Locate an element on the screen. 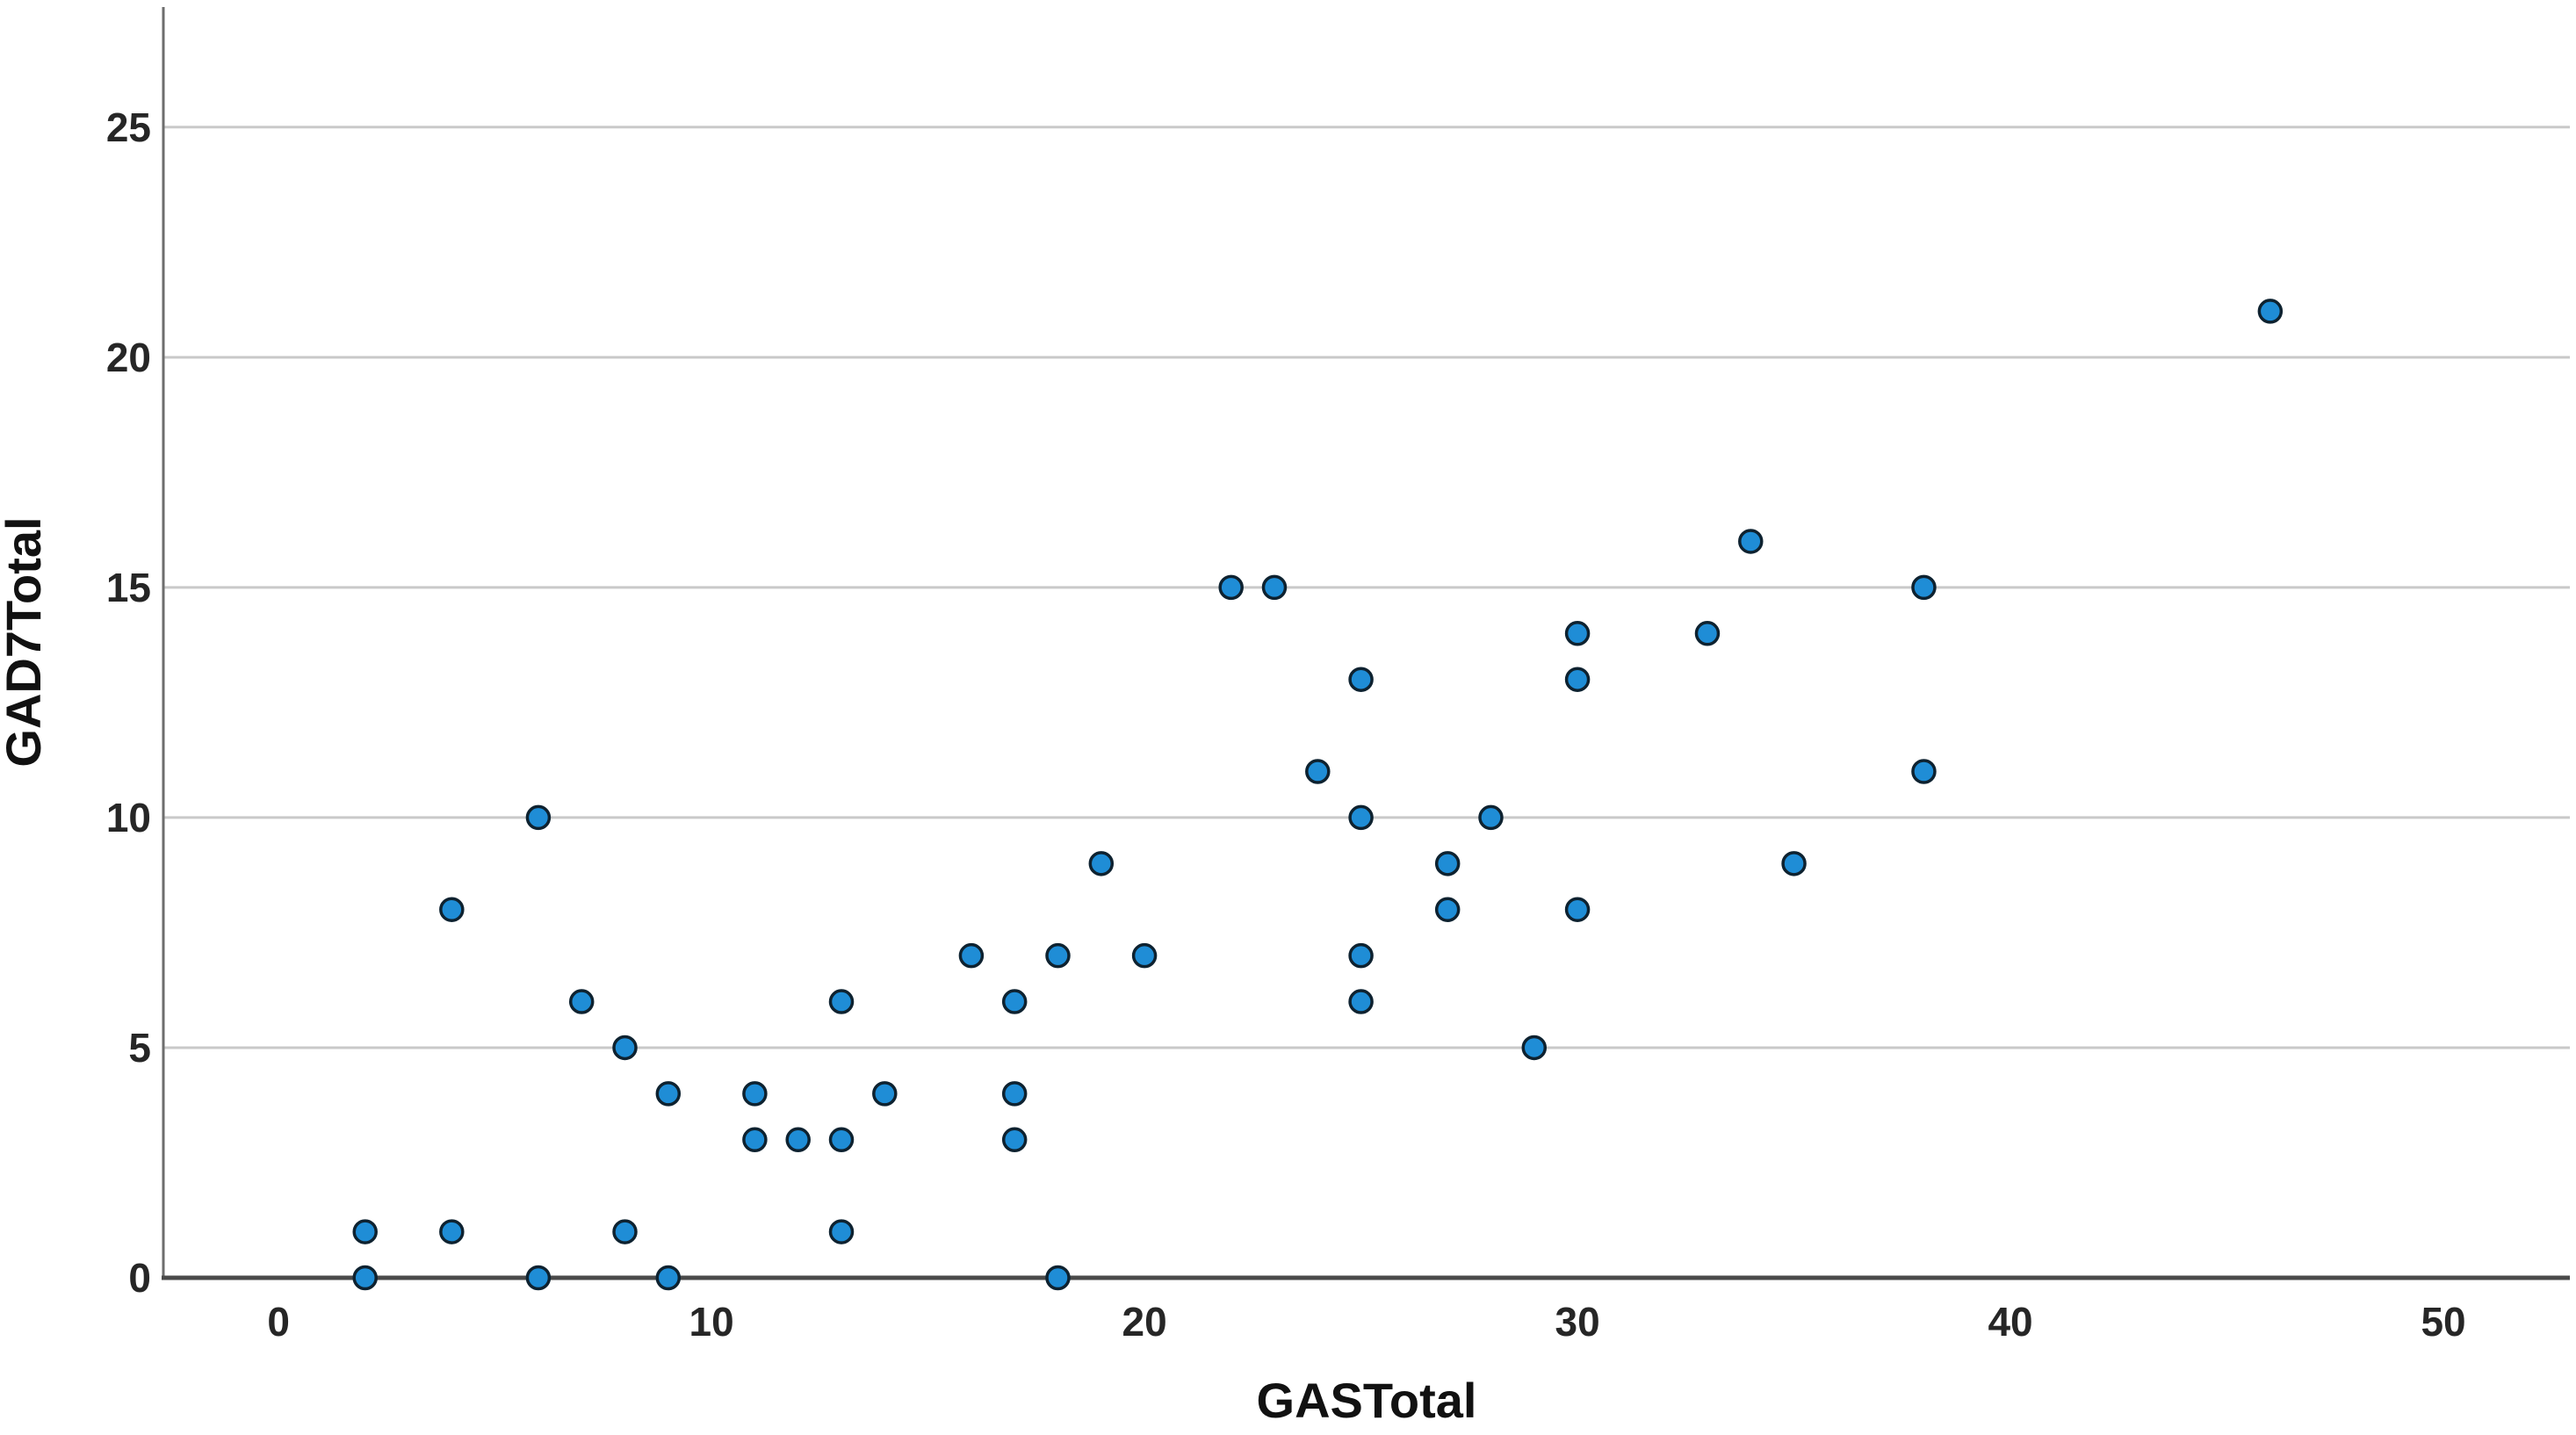  x-tick-label-20: 20 is located at coordinates (1144, 1322).